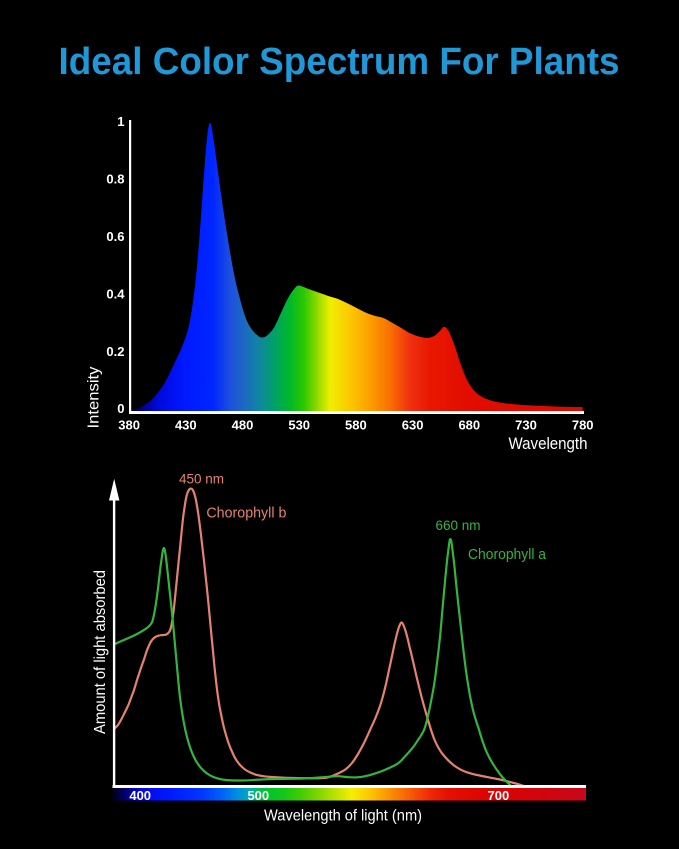 This screenshot has height=849, width=679. I want to click on svg-text: 530, so click(299, 425).